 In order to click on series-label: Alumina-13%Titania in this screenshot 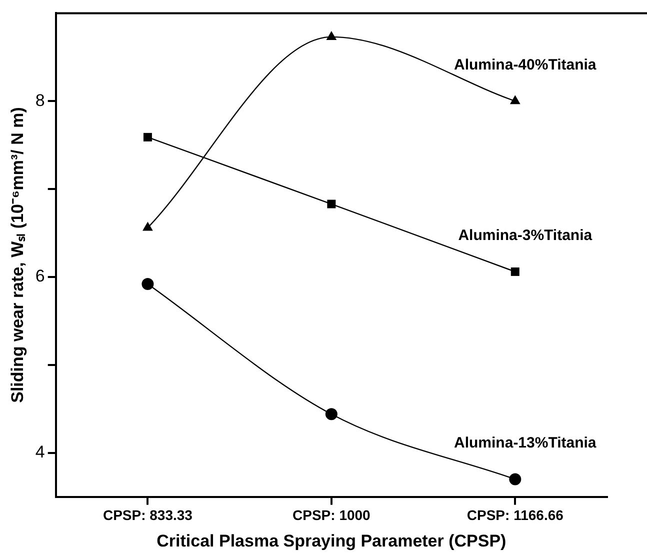, I will do `click(525, 443)`.